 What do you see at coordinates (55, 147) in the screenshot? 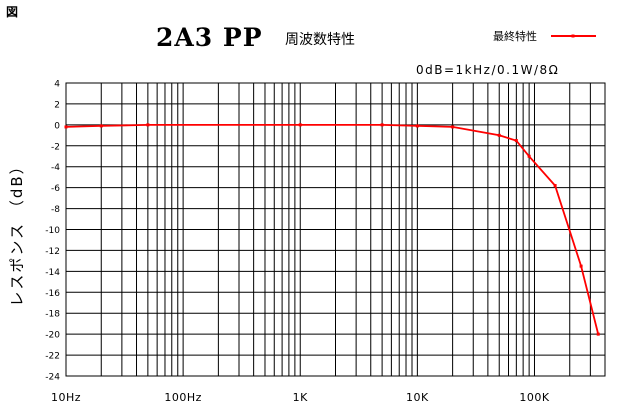
I see `y-tick-label: -2` at bounding box center [55, 147].